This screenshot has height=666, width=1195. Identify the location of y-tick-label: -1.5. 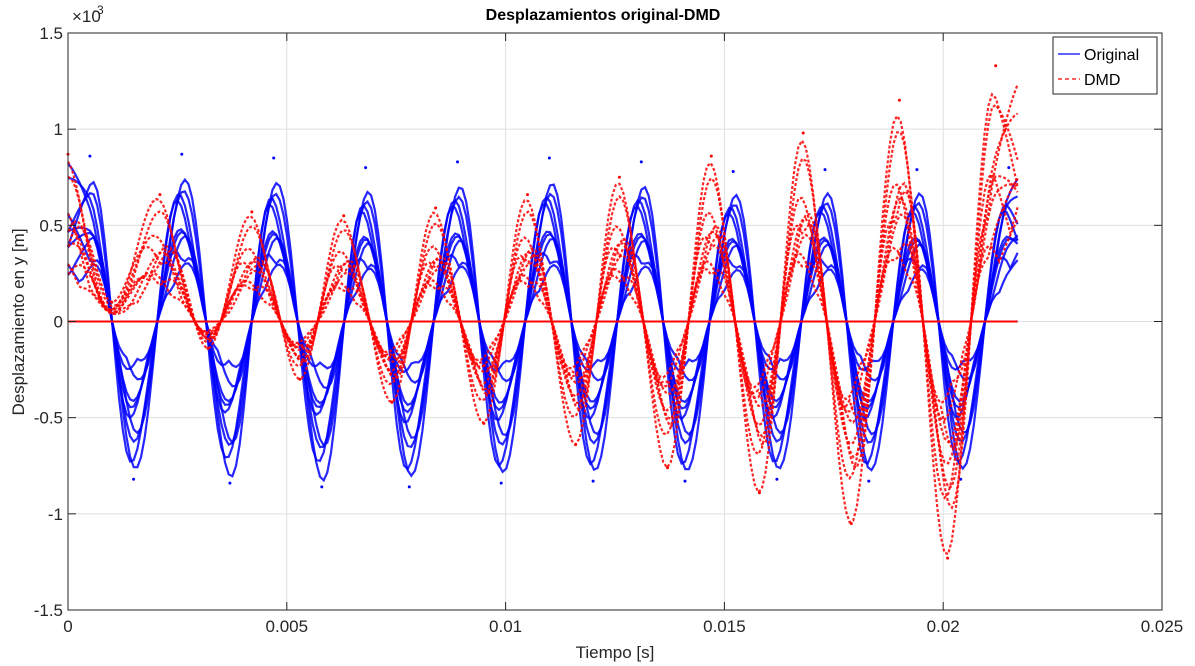
(48, 610).